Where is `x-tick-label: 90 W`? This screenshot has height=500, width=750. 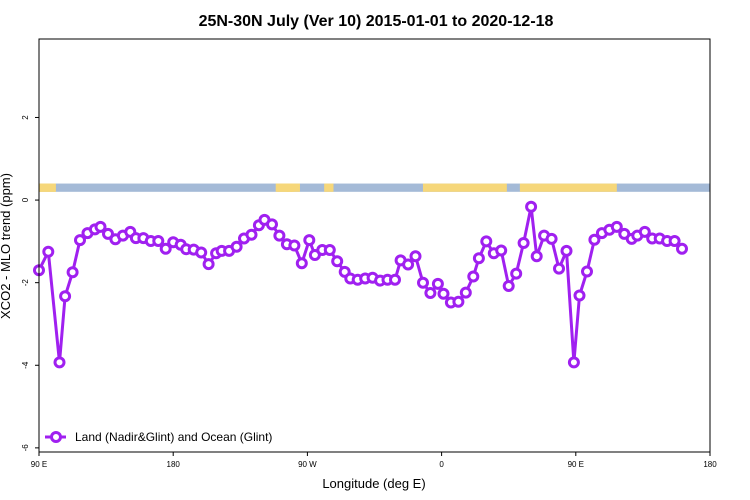
x-tick-label: 90 W is located at coordinates (307, 464).